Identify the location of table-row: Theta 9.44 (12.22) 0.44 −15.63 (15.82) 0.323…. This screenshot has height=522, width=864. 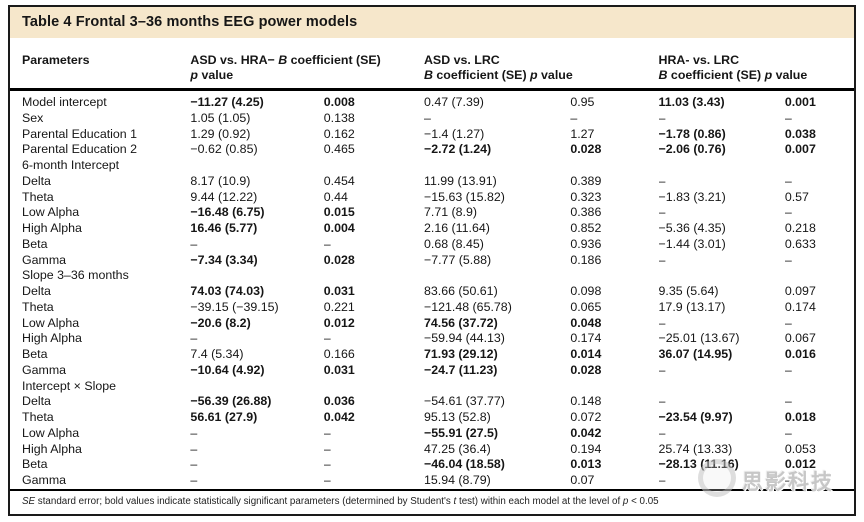
(432, 198).